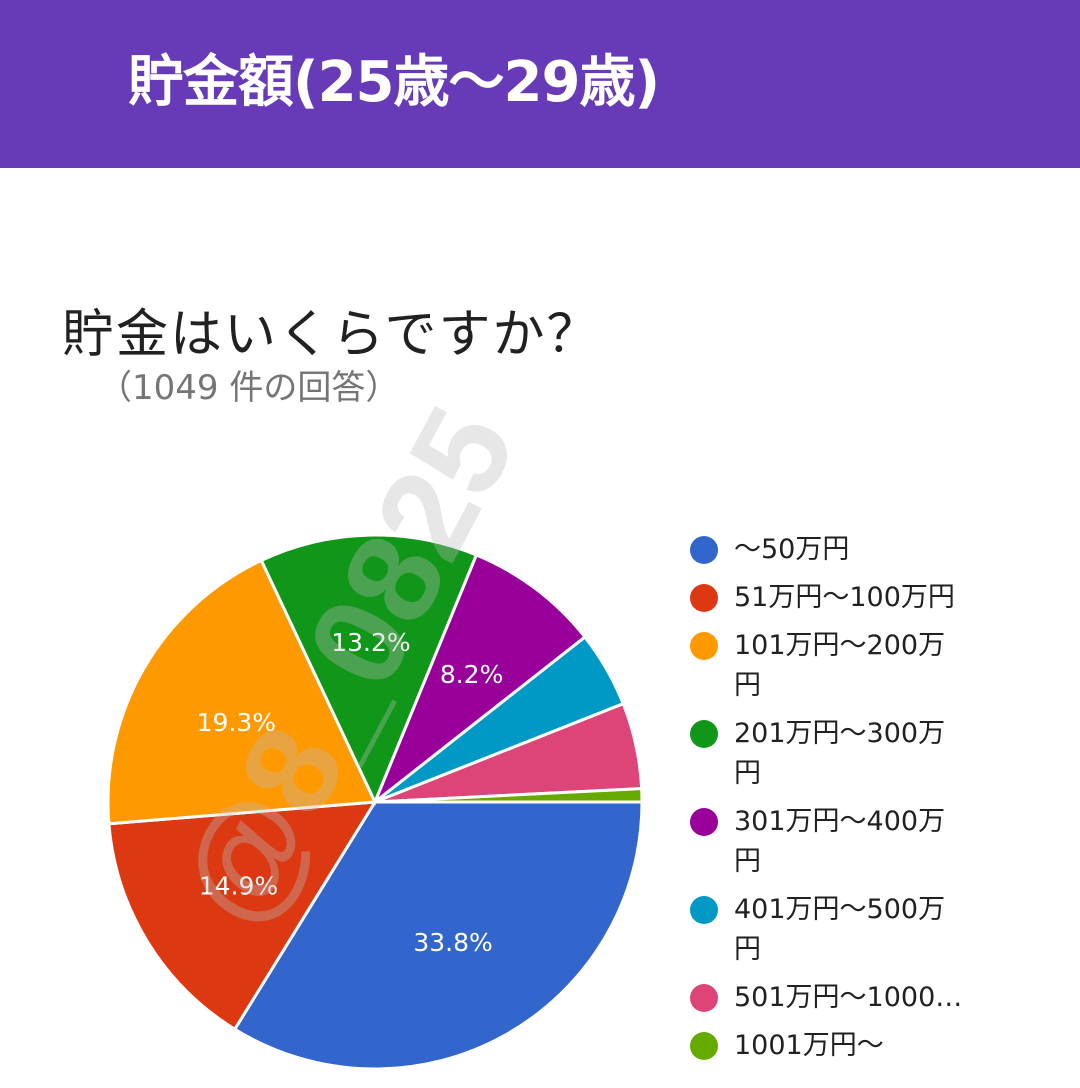  I want to click on slice-data-label: 13.2%, so click(370, 642).